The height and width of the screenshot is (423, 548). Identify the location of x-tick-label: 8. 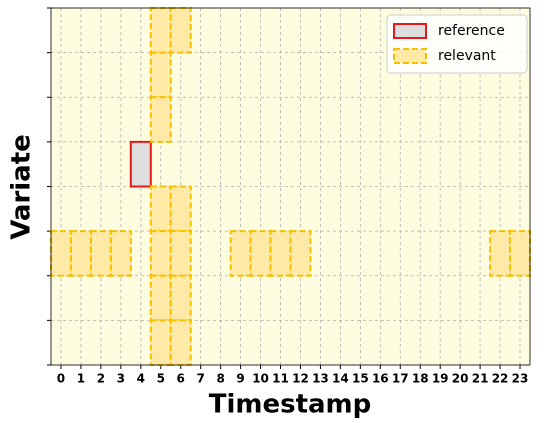
(220, 379).